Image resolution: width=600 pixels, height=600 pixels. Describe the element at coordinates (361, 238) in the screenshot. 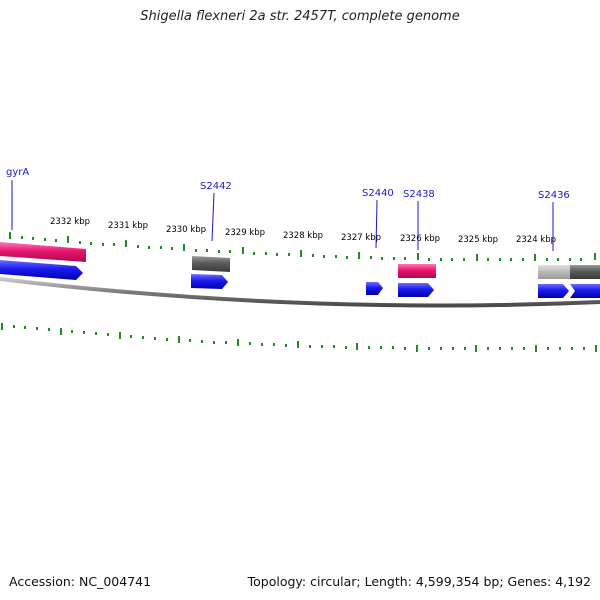

I see `scale-label: 2327 kbp` at that location.